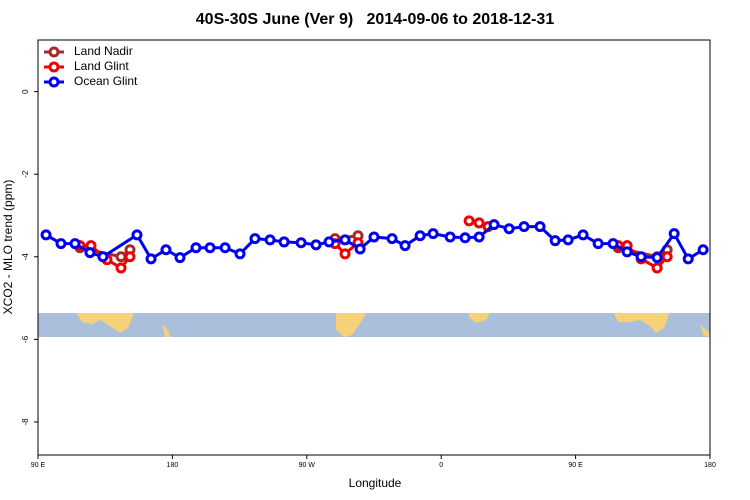 The image size is (750, 500). What do you see at coordinates (375, 483) in the screenshot?
I see `x-axis-label: Longitude` at bounding box center [375, 483].